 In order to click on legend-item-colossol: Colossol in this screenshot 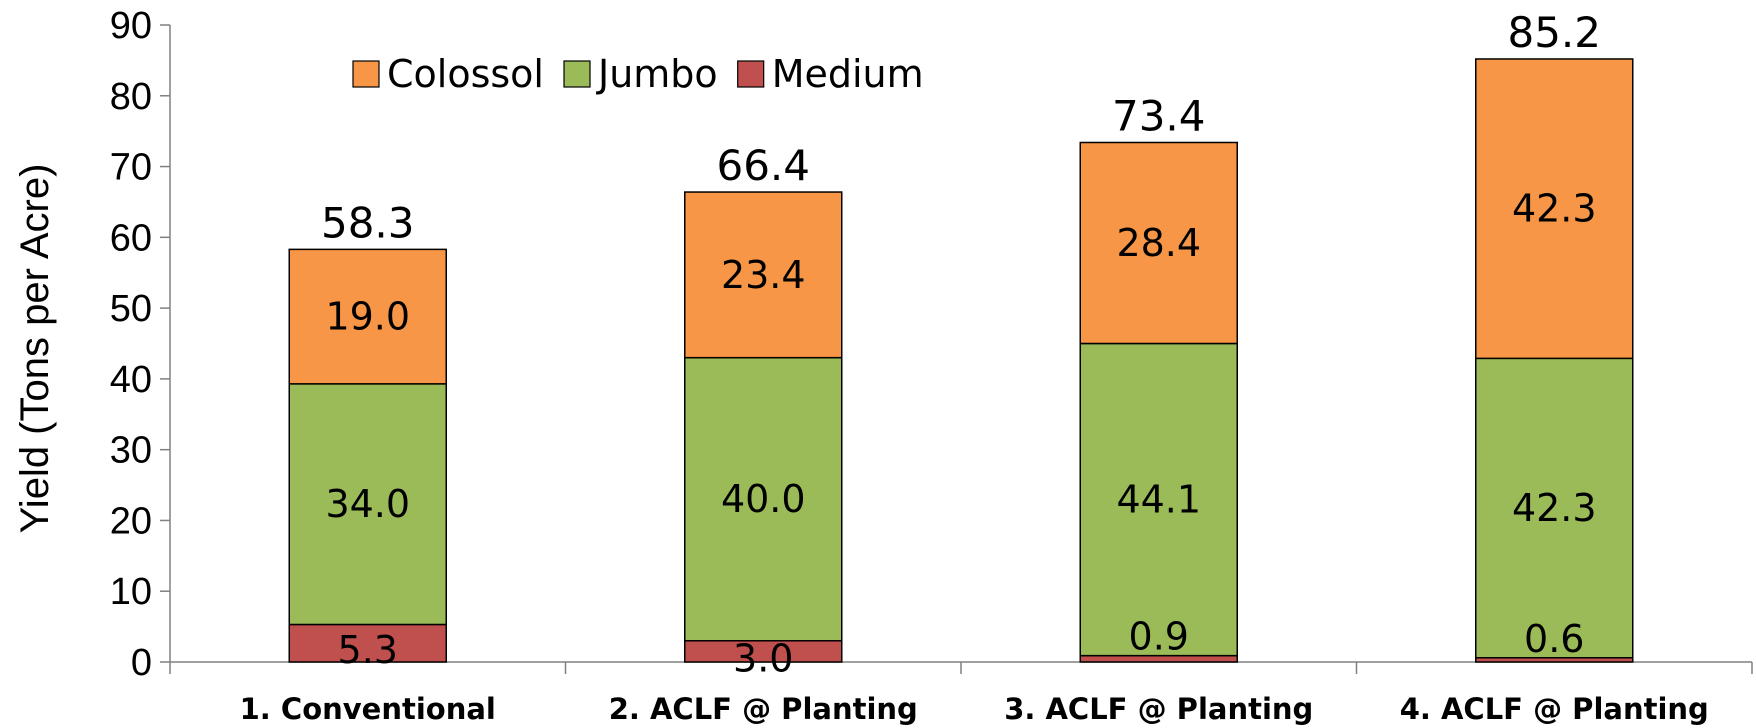, I will do `click(448, 74)`.